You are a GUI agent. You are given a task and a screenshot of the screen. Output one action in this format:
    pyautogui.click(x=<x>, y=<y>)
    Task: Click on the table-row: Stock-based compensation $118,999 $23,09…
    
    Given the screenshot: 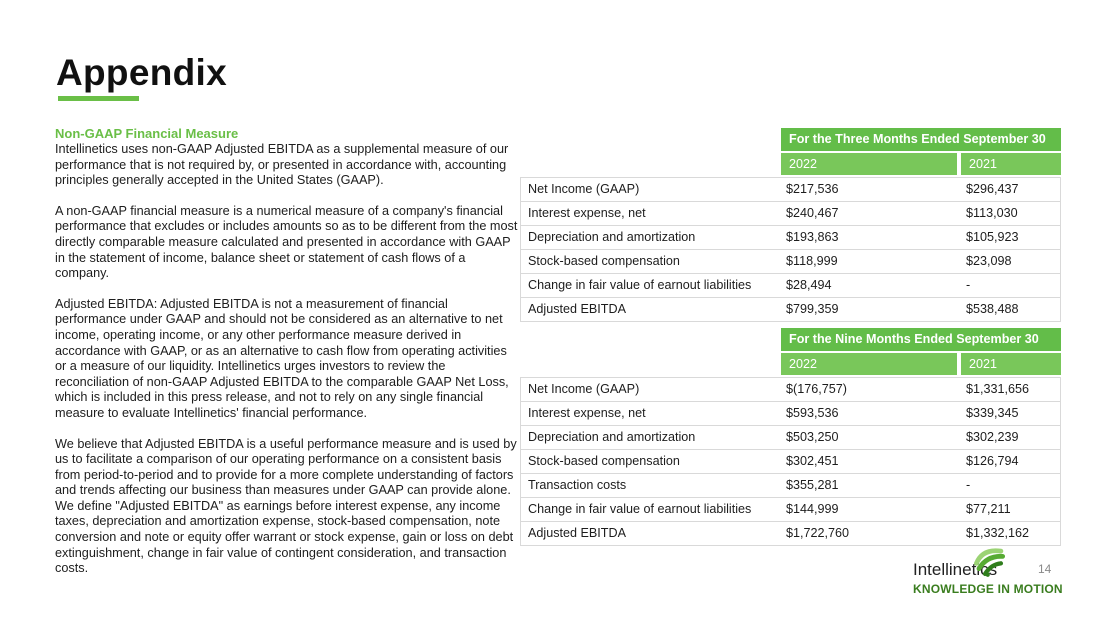 What is the action you would take?
    pyautogui.click(x=790, y=262)
    